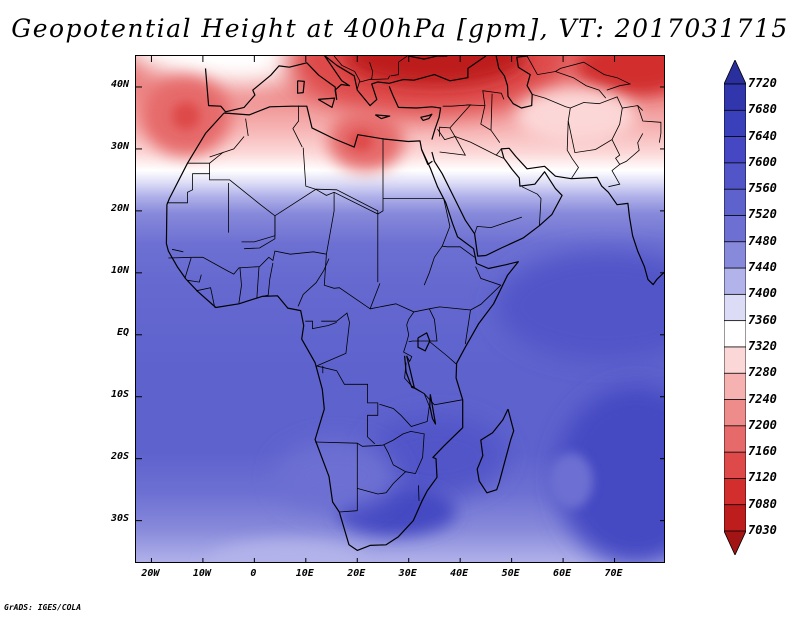 This screenshot has height=618, width=800. I want to click on lat-tick-label: 10S, so click(119, 394).